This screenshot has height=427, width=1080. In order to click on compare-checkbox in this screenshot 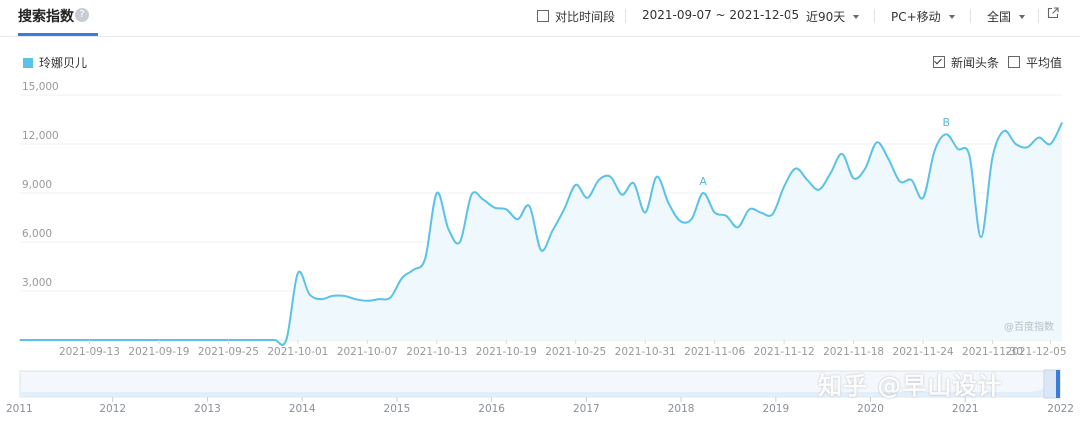, I will do `click(543, 16)`.